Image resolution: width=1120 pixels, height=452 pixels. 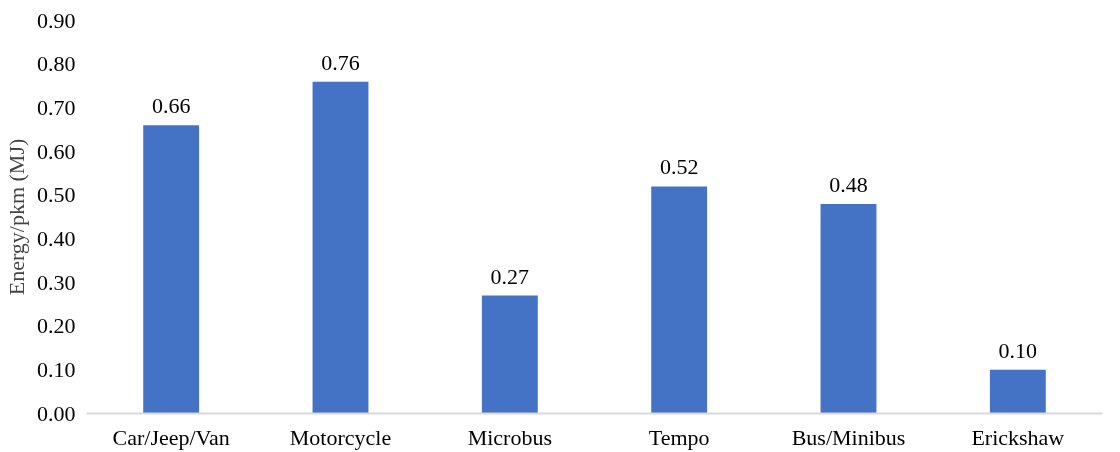 I want to click on y-axis-title: Energy/pkm (MJ), so click(x=16, y=217).